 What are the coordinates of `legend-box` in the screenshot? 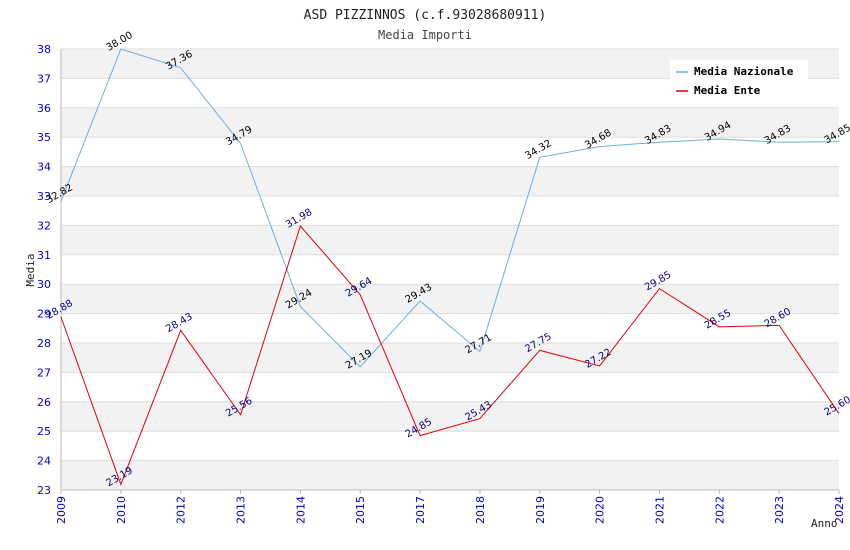 It's located at (739, 80).